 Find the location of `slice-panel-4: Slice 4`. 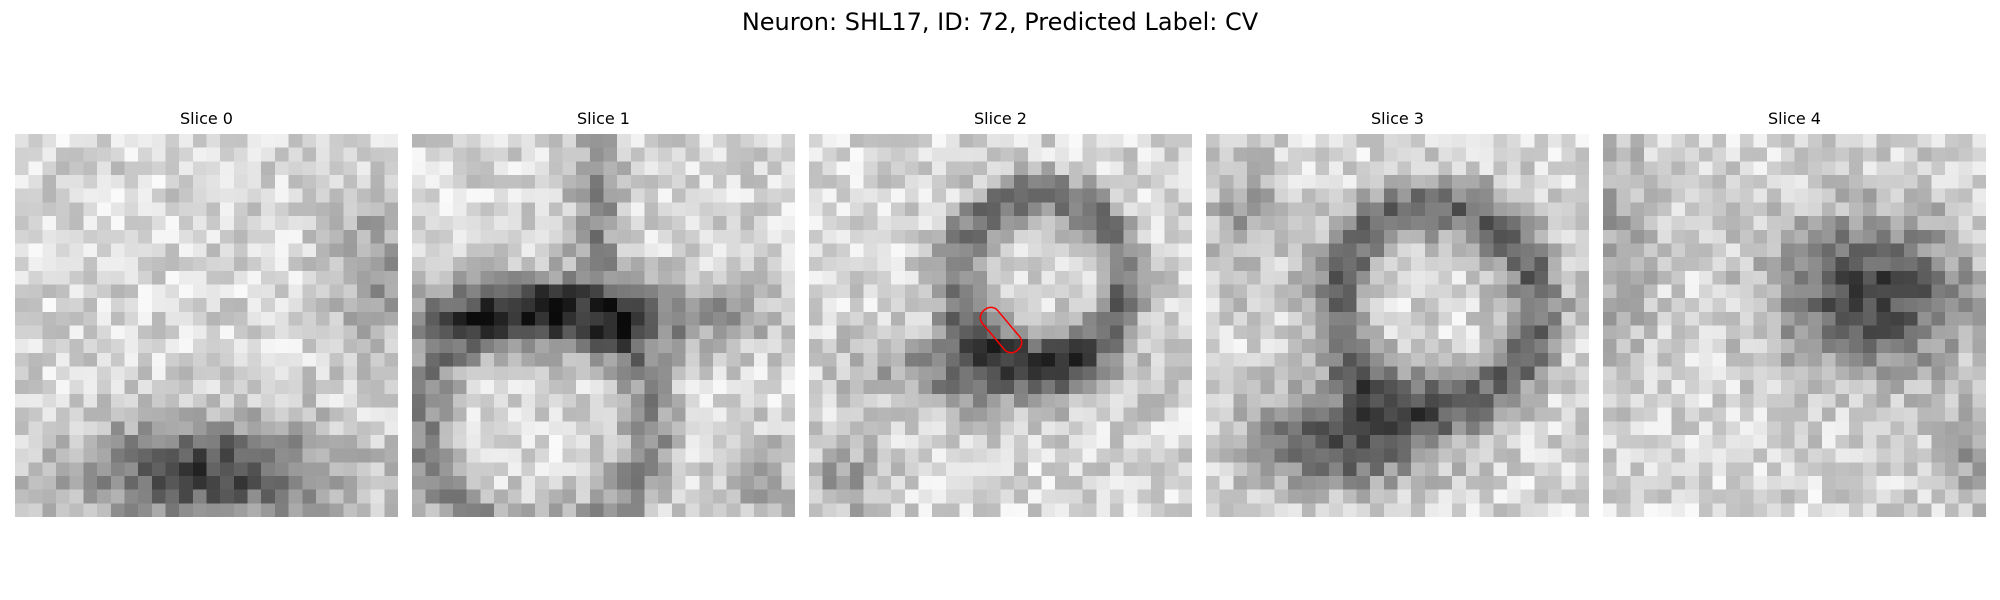

slice-panel-4: Slice 4 is located at coordinates (1794, 312).